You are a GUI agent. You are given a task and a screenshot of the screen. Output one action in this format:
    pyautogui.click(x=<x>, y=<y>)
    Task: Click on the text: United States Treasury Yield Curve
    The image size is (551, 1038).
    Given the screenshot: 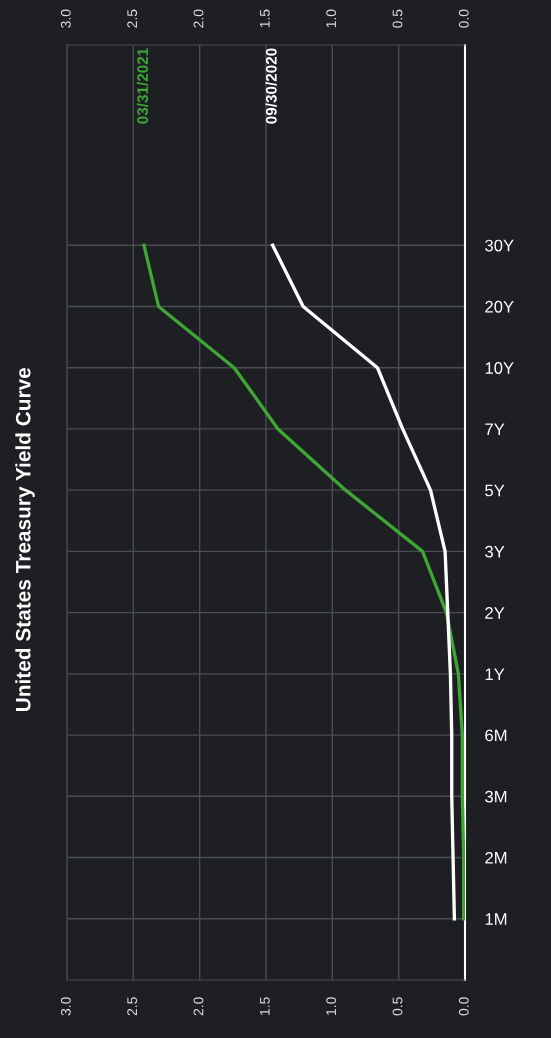 What is the action you would take?
    pyautogui.click(x=25, y=539)
    